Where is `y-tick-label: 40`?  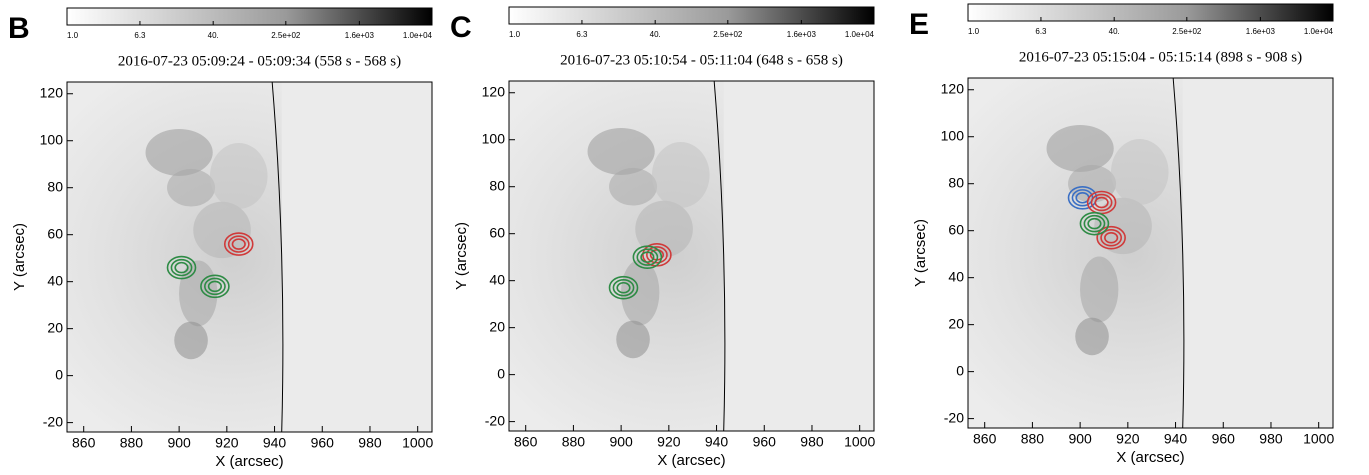
y-tick-label: 40 is located at coordinates (497, 279).